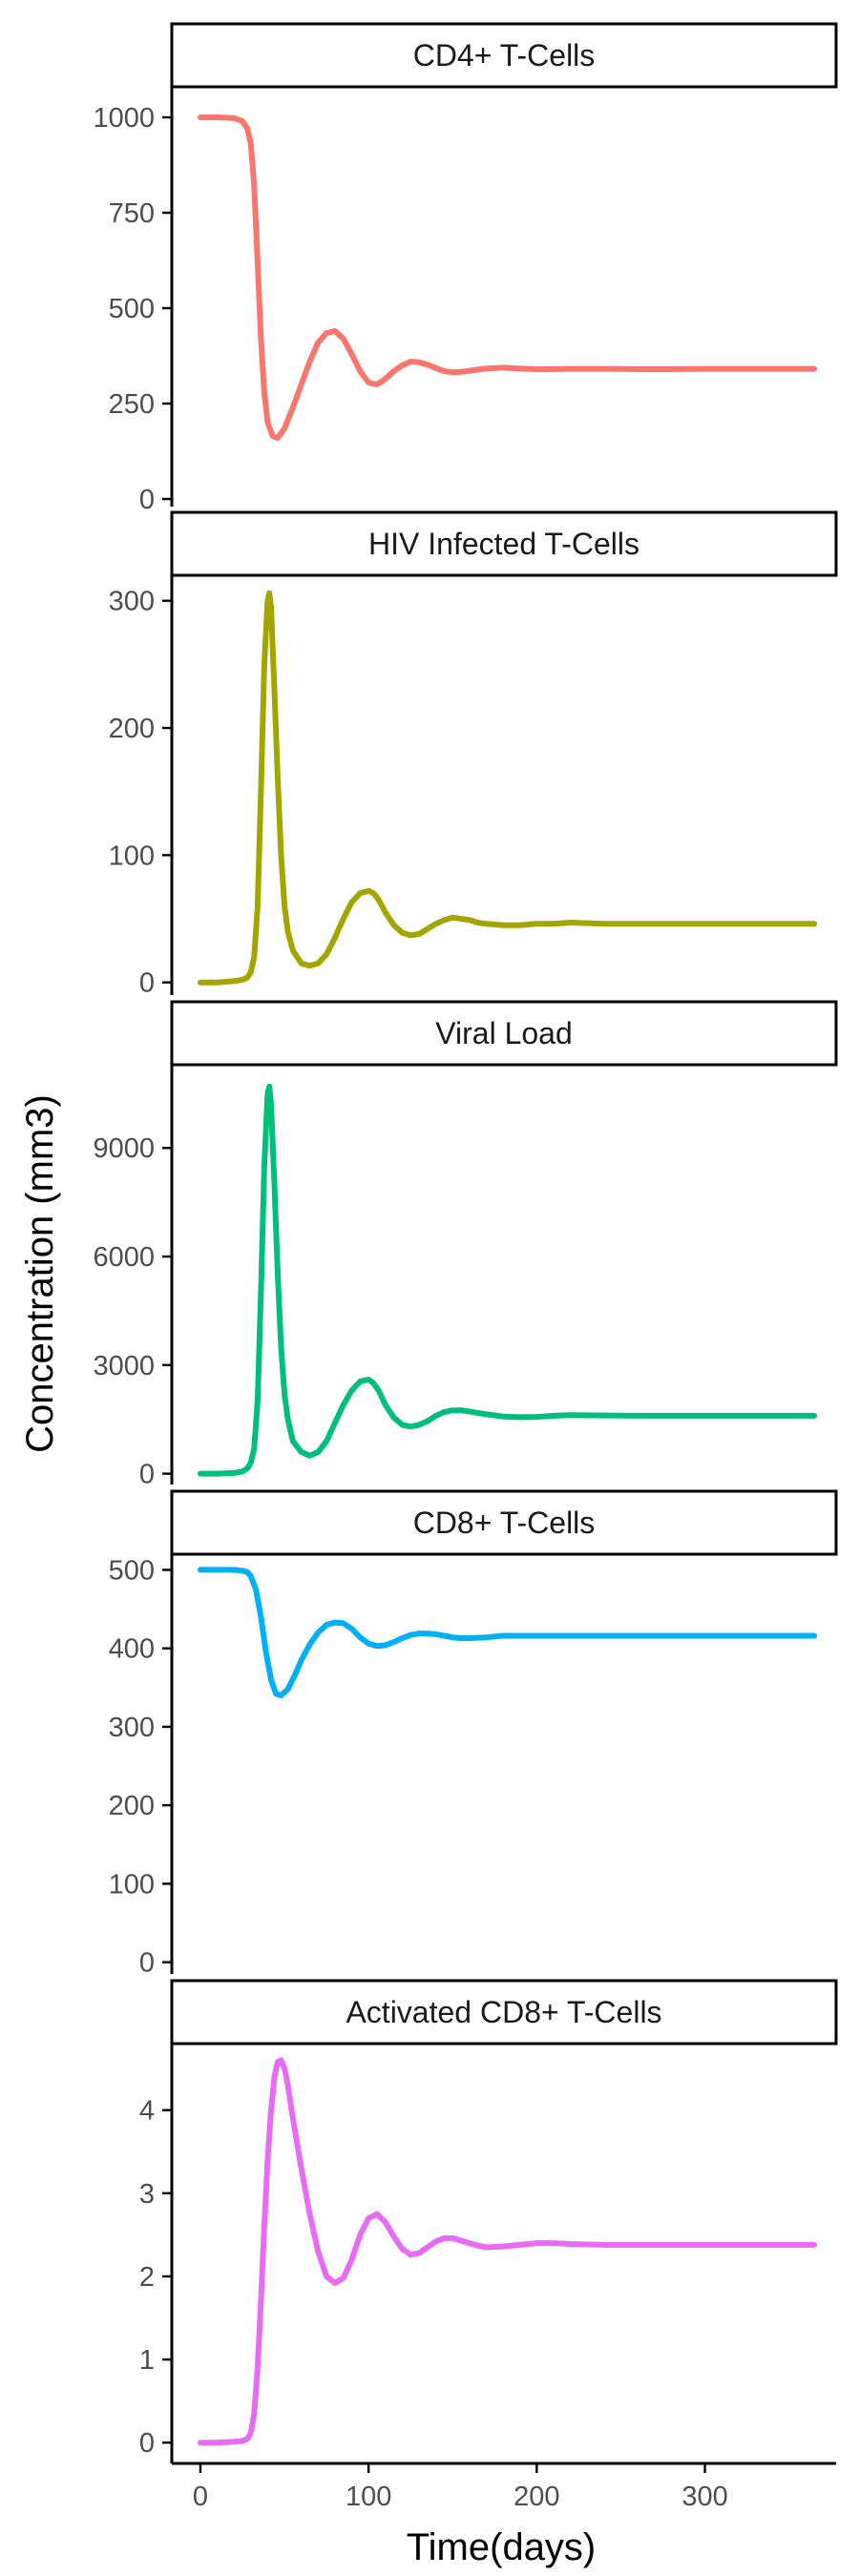  Describe the element at coordinates (132, 213) in the screenshot. I see `y-tick-label: 750` at that location.